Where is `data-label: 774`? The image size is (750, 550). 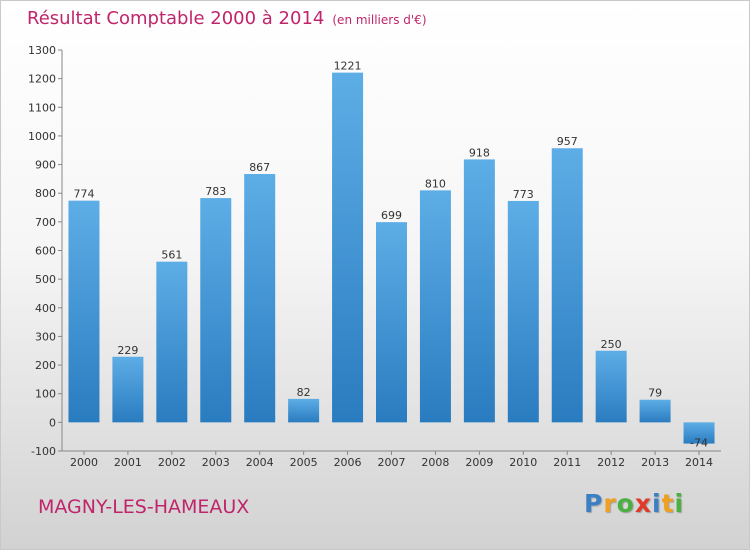 data-label: 774 is located at coordinates (83, 194).